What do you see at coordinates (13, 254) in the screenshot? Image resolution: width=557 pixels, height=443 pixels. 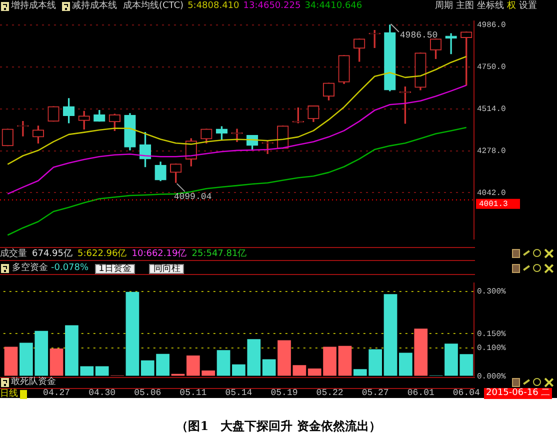 I see `text: 成交量` at bounding box center [13, 254].